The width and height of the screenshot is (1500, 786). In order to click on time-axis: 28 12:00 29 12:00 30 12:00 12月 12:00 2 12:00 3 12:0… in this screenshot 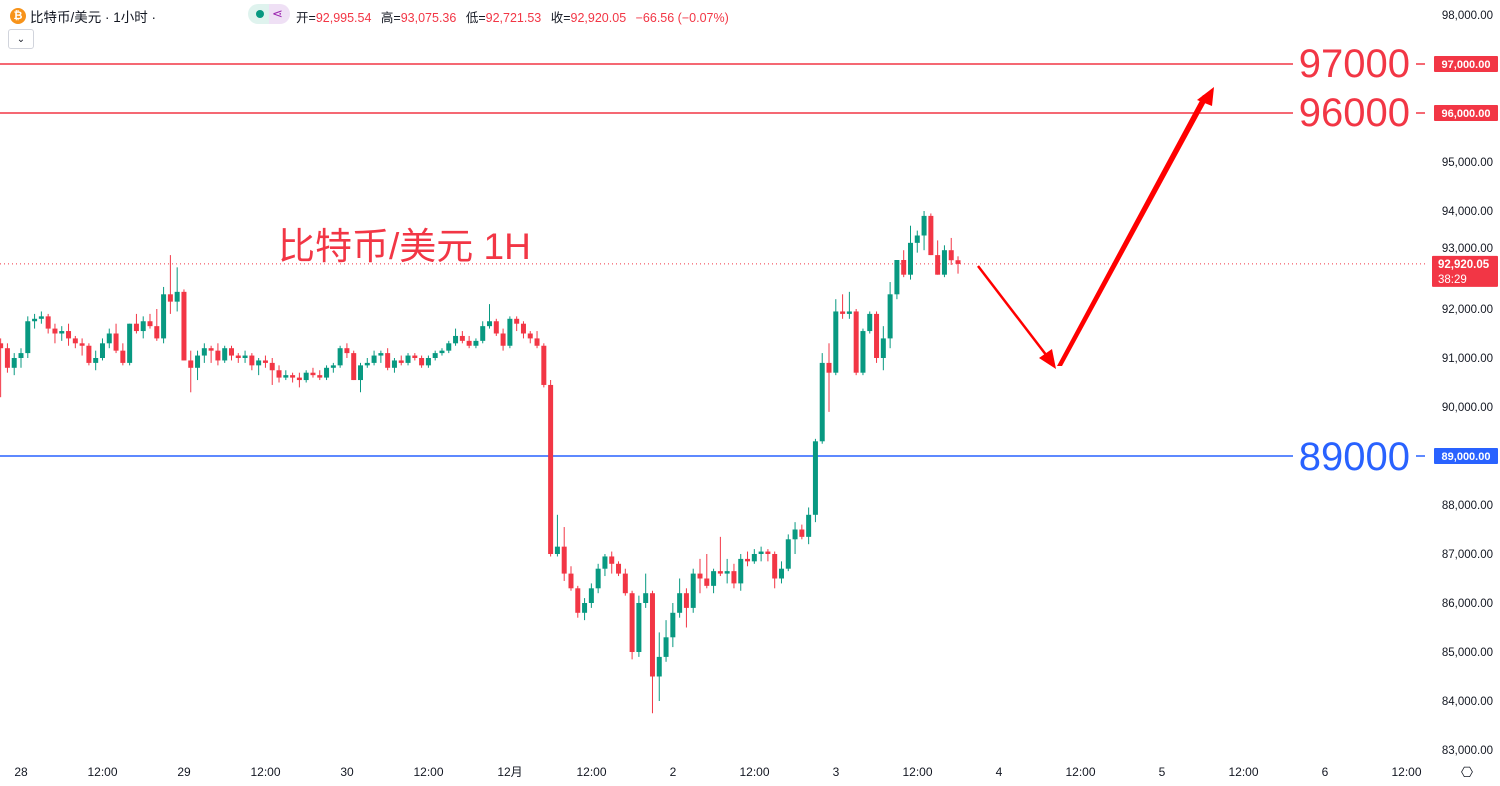, I will do `click(718, 772)`.